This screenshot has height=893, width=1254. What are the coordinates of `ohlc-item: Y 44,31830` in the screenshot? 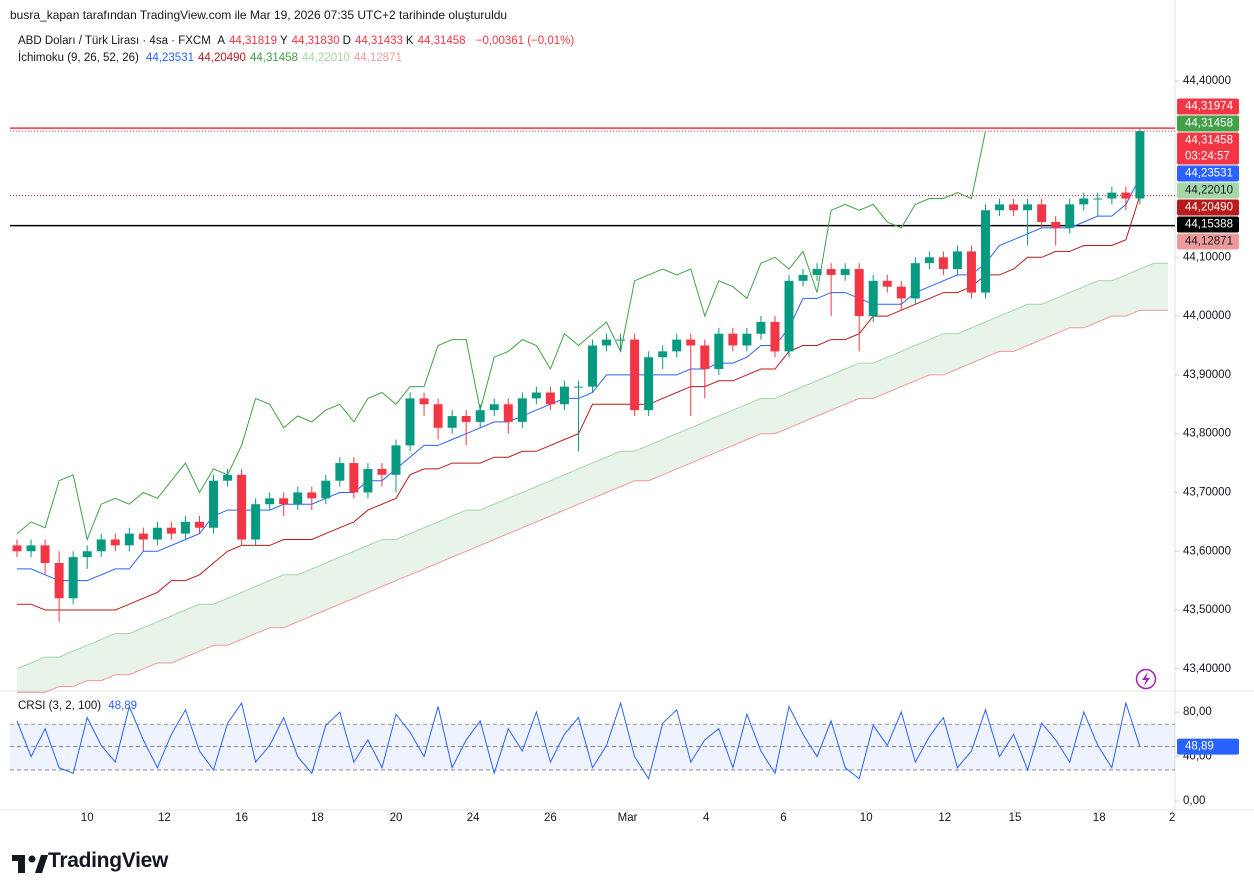 It's located at (310, 41).